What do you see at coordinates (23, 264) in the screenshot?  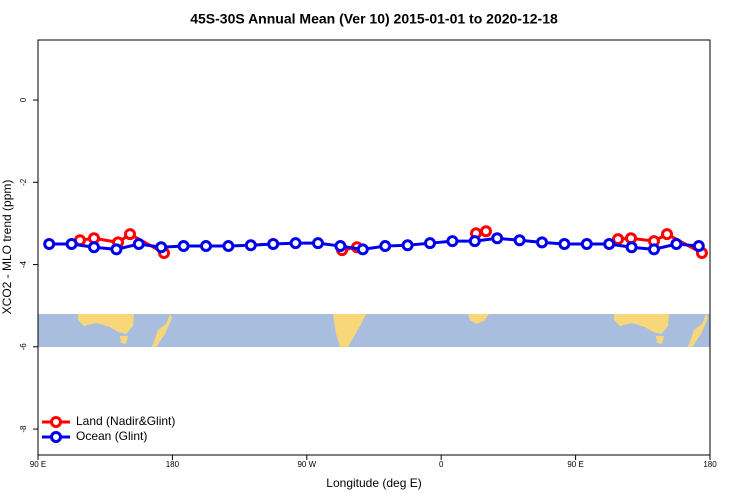 I see `y-tick-label: -4` at bounding box center [23, 264].